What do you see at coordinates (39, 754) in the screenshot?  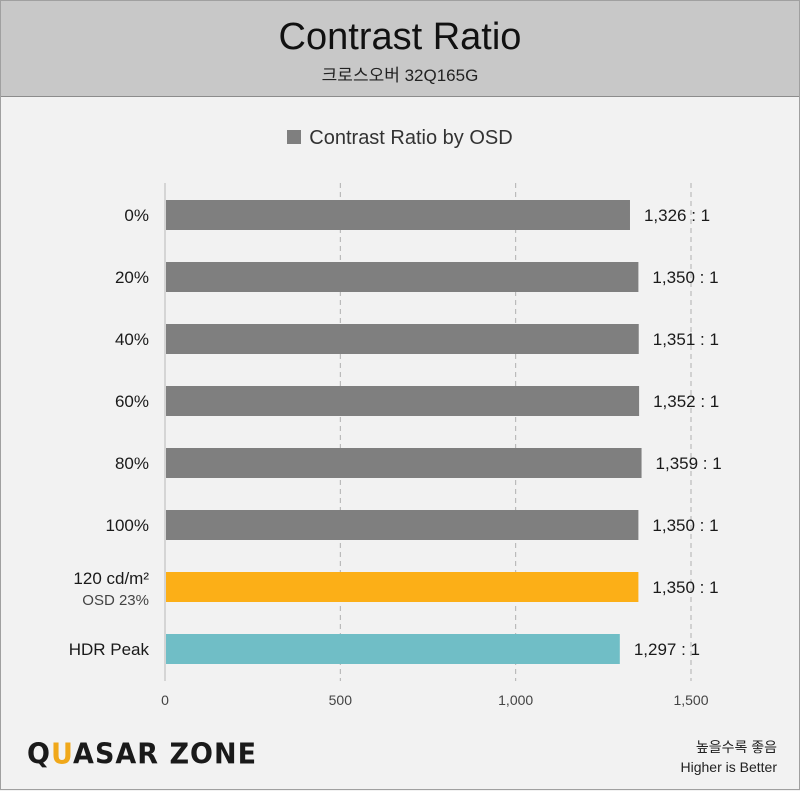 I see `logo-q: Q` at bounding box center [39, 754].